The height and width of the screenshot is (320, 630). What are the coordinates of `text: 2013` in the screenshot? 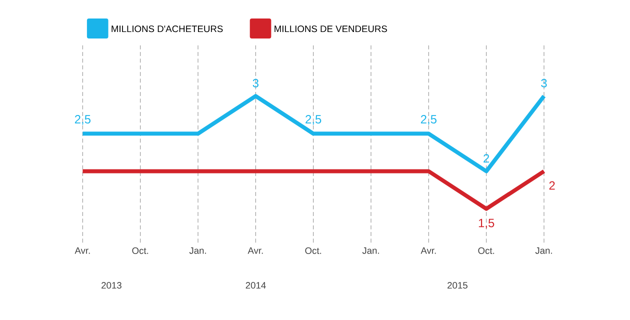 It's located at (112, 285).